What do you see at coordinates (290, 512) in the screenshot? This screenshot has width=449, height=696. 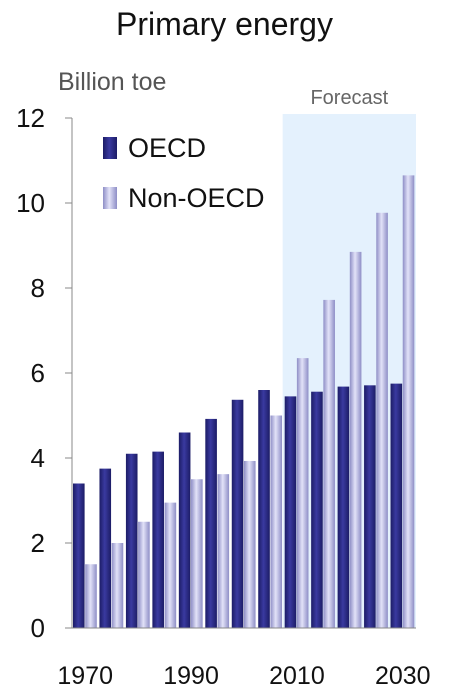 I see `bar-oecd-2010` at bounding box center [290, 512].